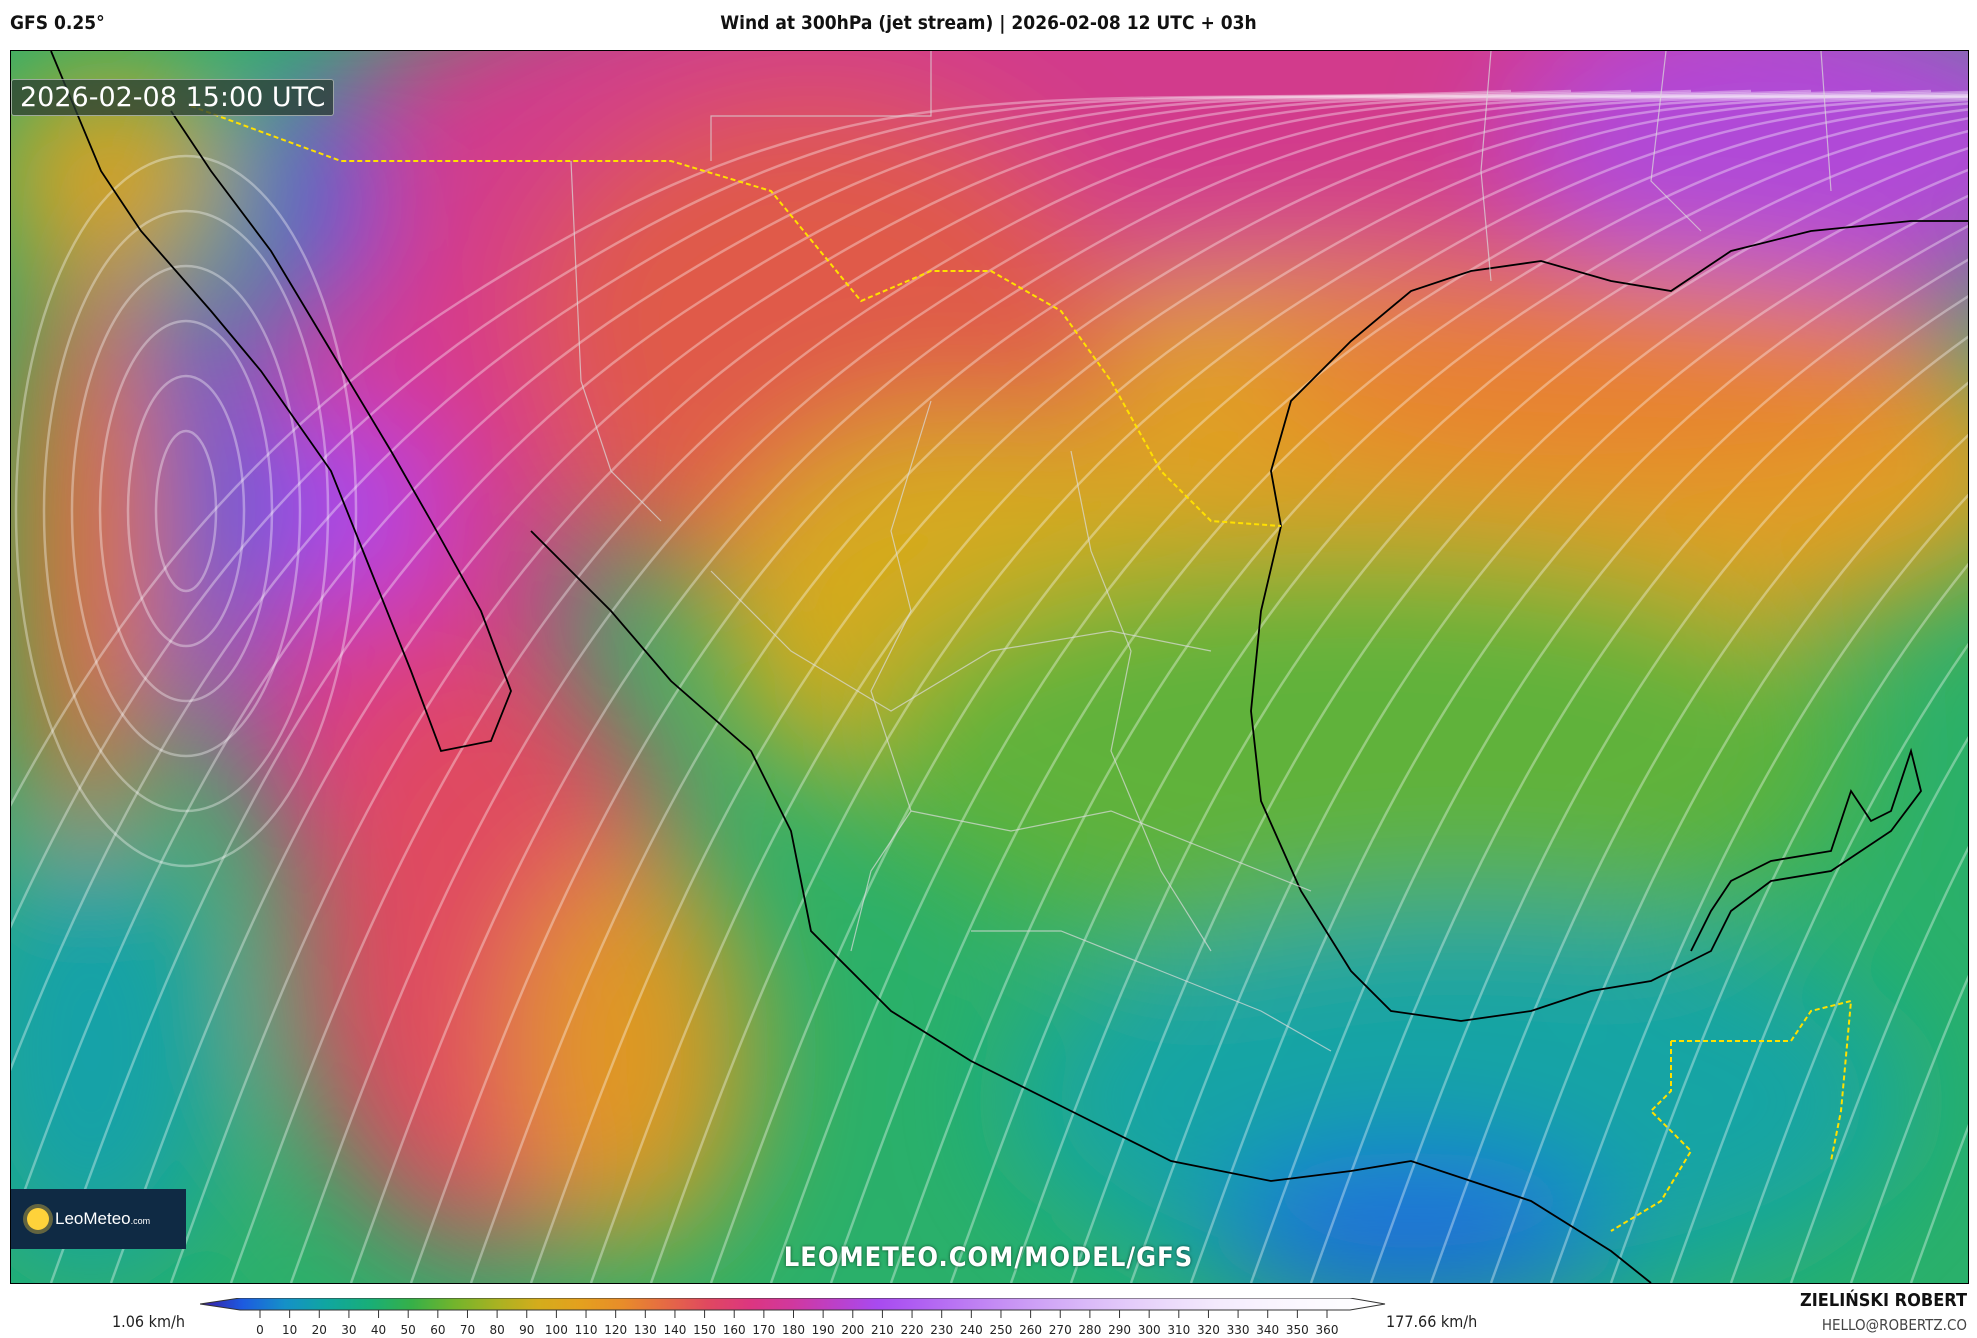  I want to click on legend-max-label: 177.66 km/h, so click(1432, 1321).